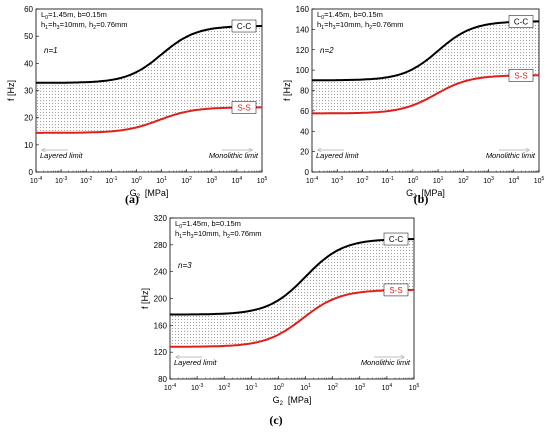  I want to click on figure-label-a: (a), so click(132, 199).